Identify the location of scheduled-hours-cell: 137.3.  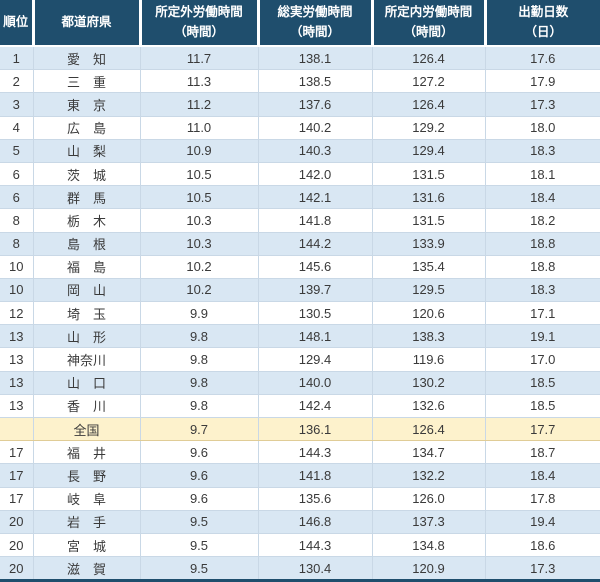
(428, 521).